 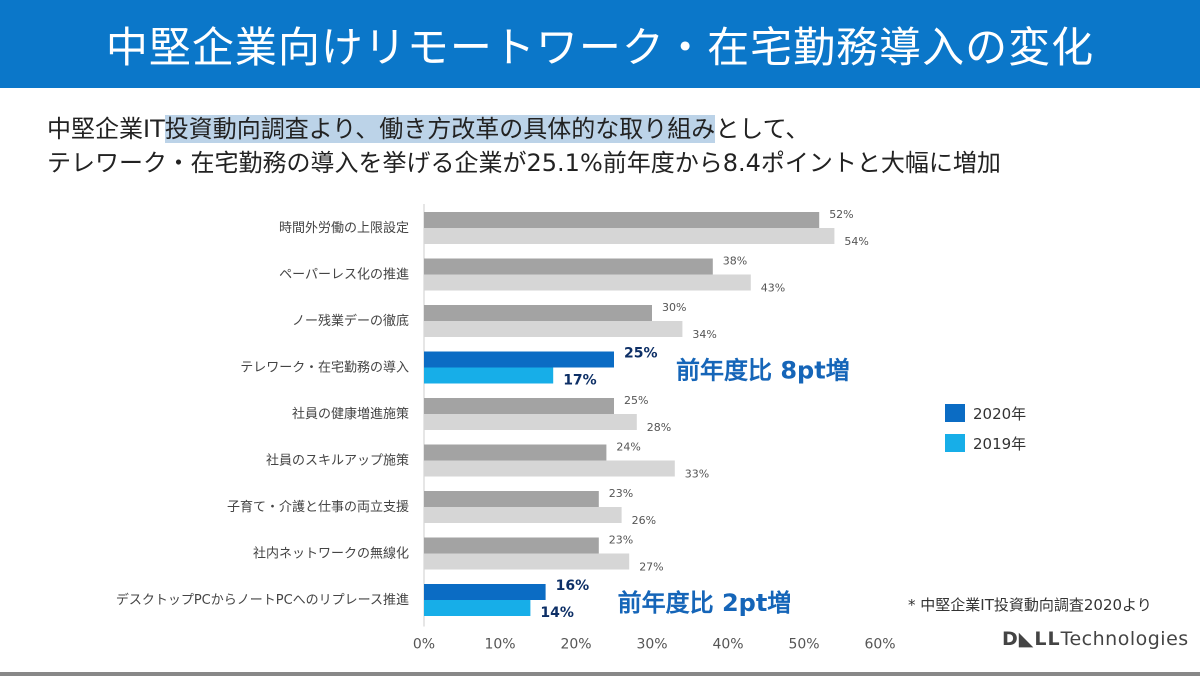 I want to click on data-label-2020: 52%, so click(x=841, y=214).